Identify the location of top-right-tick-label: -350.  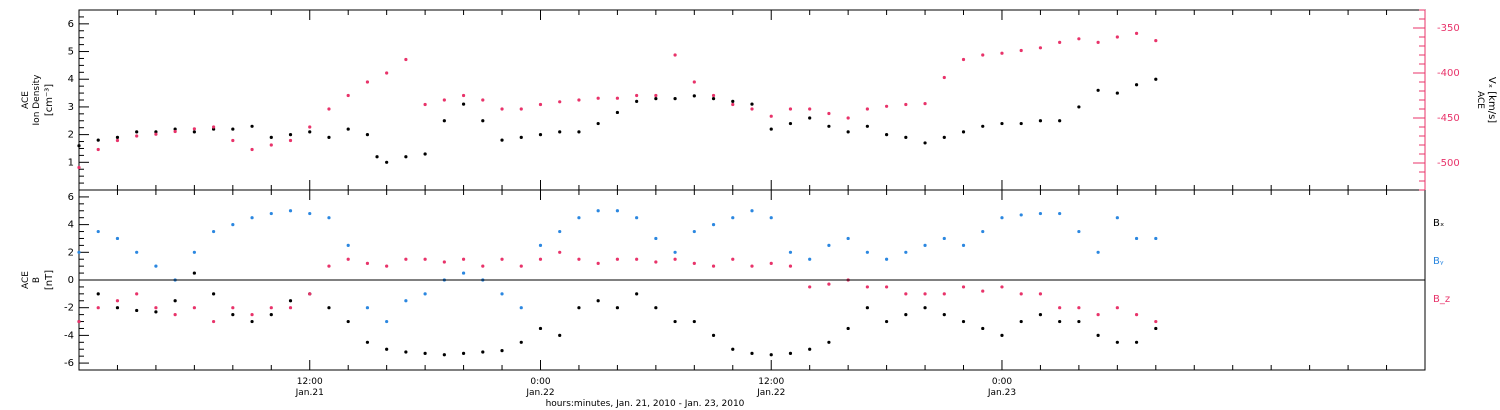
(1448, 28).